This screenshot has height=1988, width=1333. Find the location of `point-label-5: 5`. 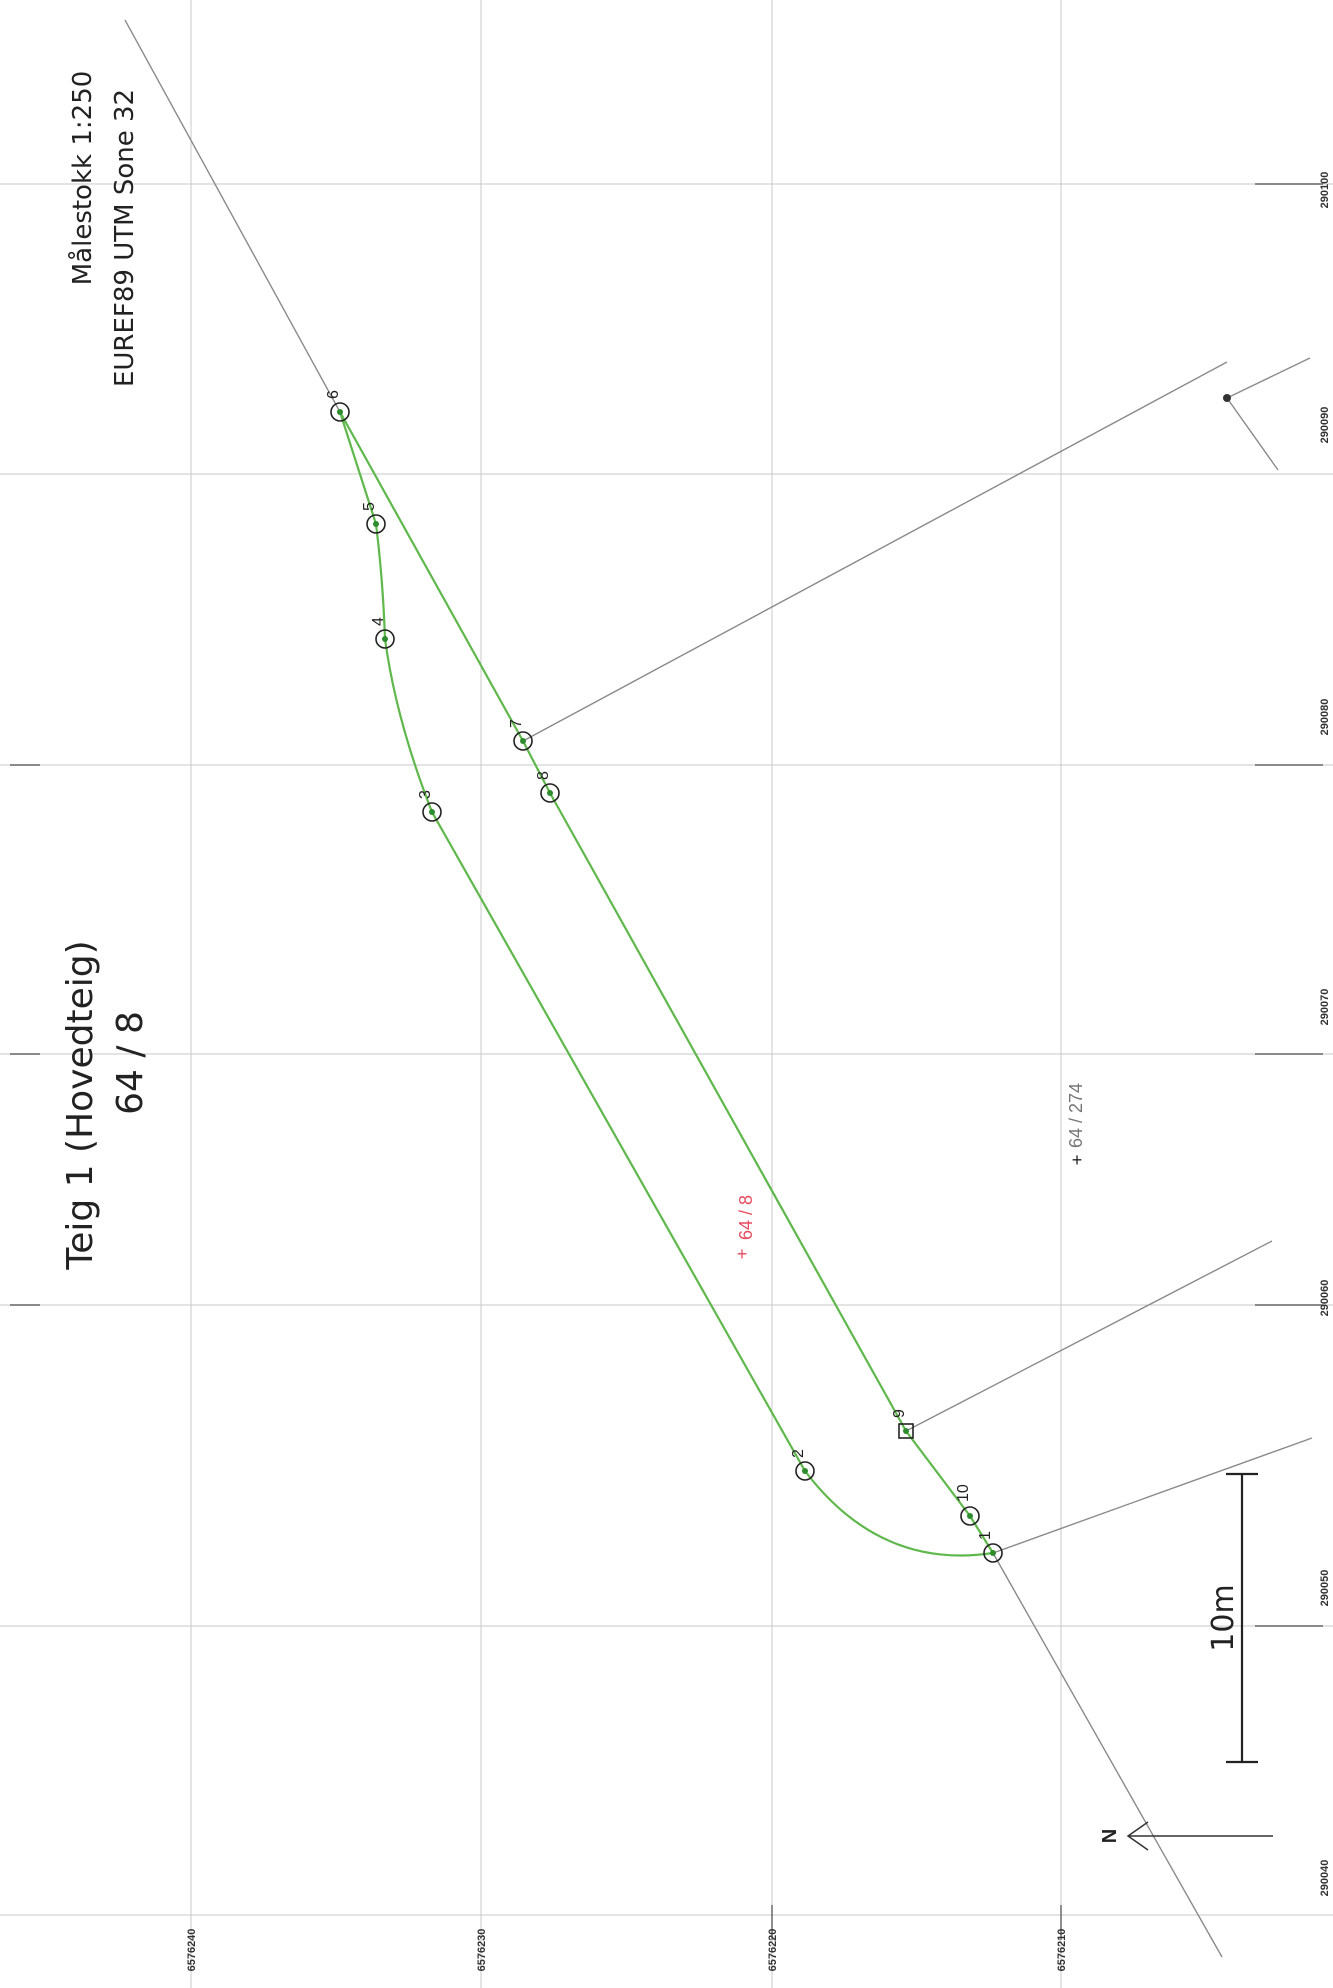

point-label-5: 5 is located at coordinates (369, 506).